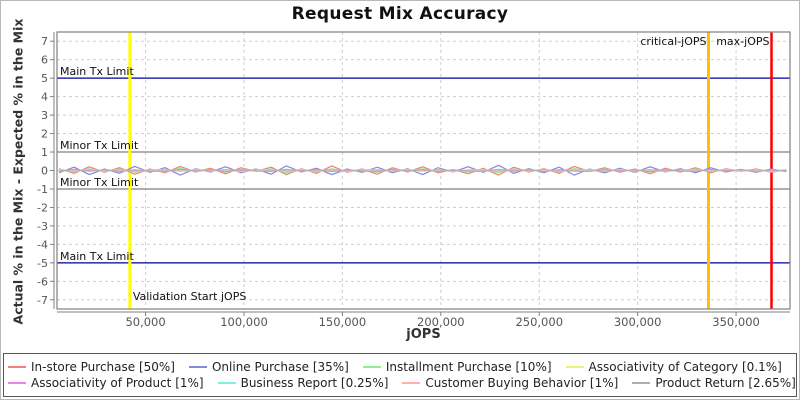 This screenshot has height=400, width=800. What do you see at coordinates (685, 367) in the screenshot?
I see `legend-label: Associativity of Category [0.1%]` at bounding box center [685, 367].